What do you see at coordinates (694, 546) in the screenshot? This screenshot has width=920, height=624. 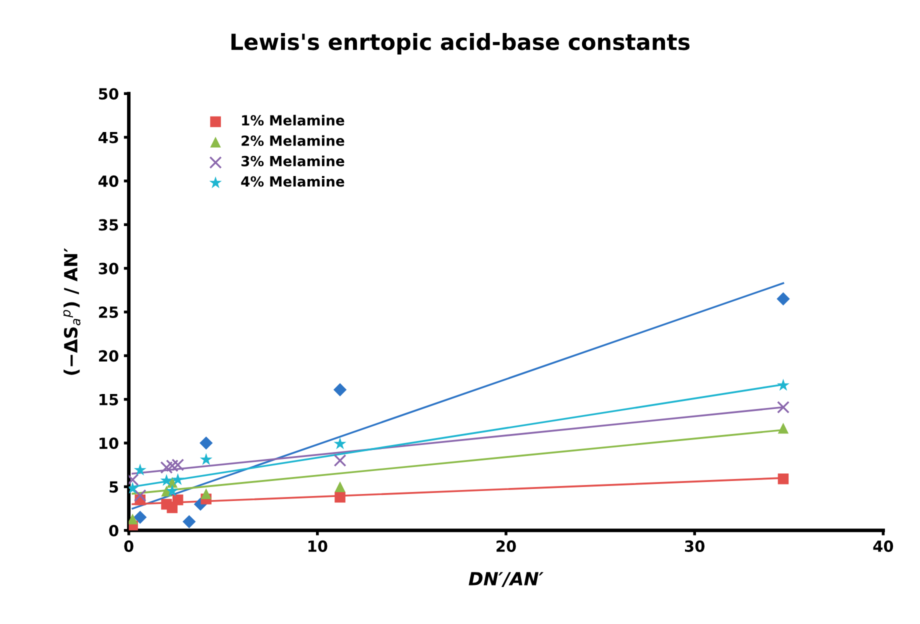 I see `x-tick-label: 30` at bounding box center [694, 546].